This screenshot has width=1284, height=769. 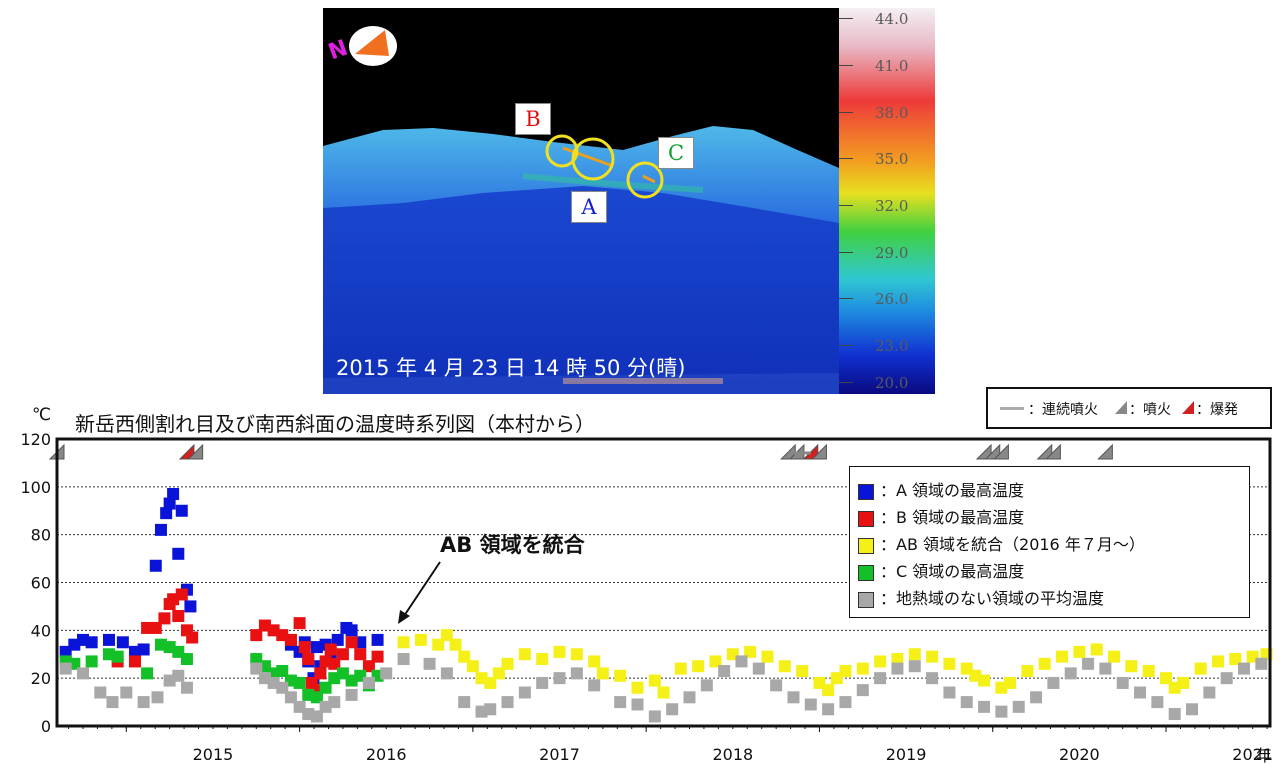 I want to click on continuous-eruption-icon, so click(x=1012, y=408).